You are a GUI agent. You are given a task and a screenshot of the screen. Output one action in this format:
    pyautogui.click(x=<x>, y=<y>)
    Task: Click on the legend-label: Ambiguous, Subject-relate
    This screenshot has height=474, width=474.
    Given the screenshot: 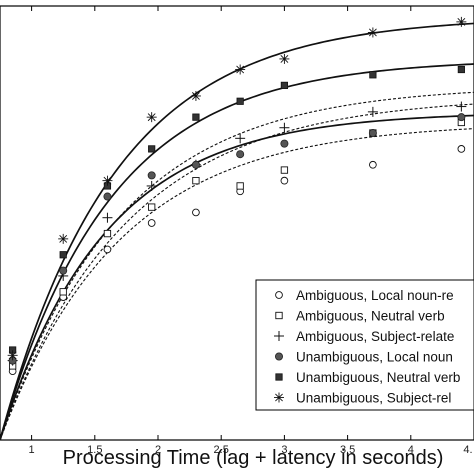 What is the action you would take?
    pyautogui.click(x=375, y=336)
    